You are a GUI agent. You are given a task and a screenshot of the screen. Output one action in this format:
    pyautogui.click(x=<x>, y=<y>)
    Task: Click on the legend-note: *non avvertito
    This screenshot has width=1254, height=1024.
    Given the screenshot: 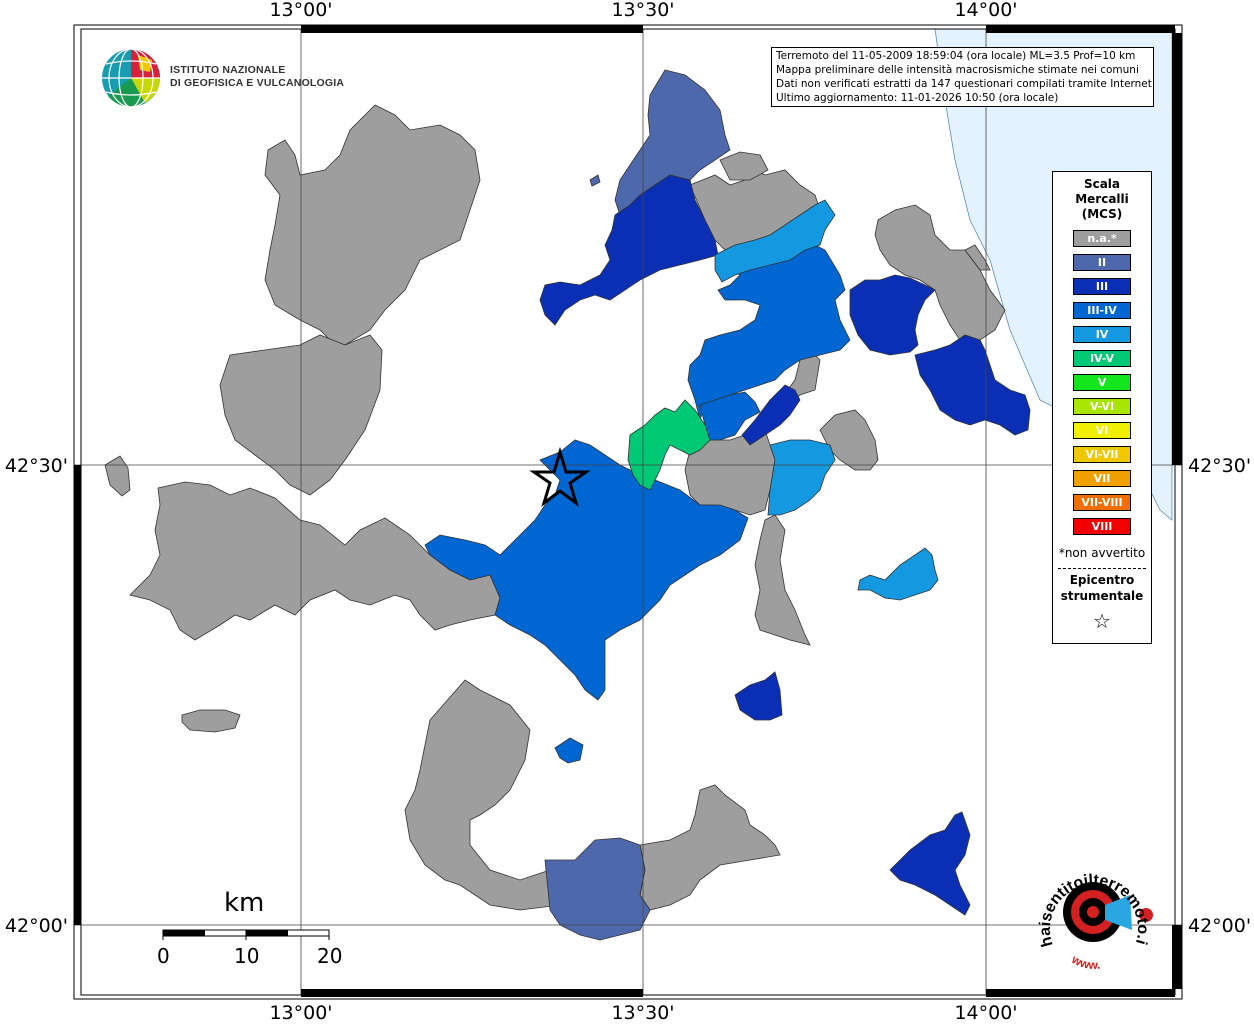 What is the action you would take?
    pyautogui.click(x=1102, y=553)
    